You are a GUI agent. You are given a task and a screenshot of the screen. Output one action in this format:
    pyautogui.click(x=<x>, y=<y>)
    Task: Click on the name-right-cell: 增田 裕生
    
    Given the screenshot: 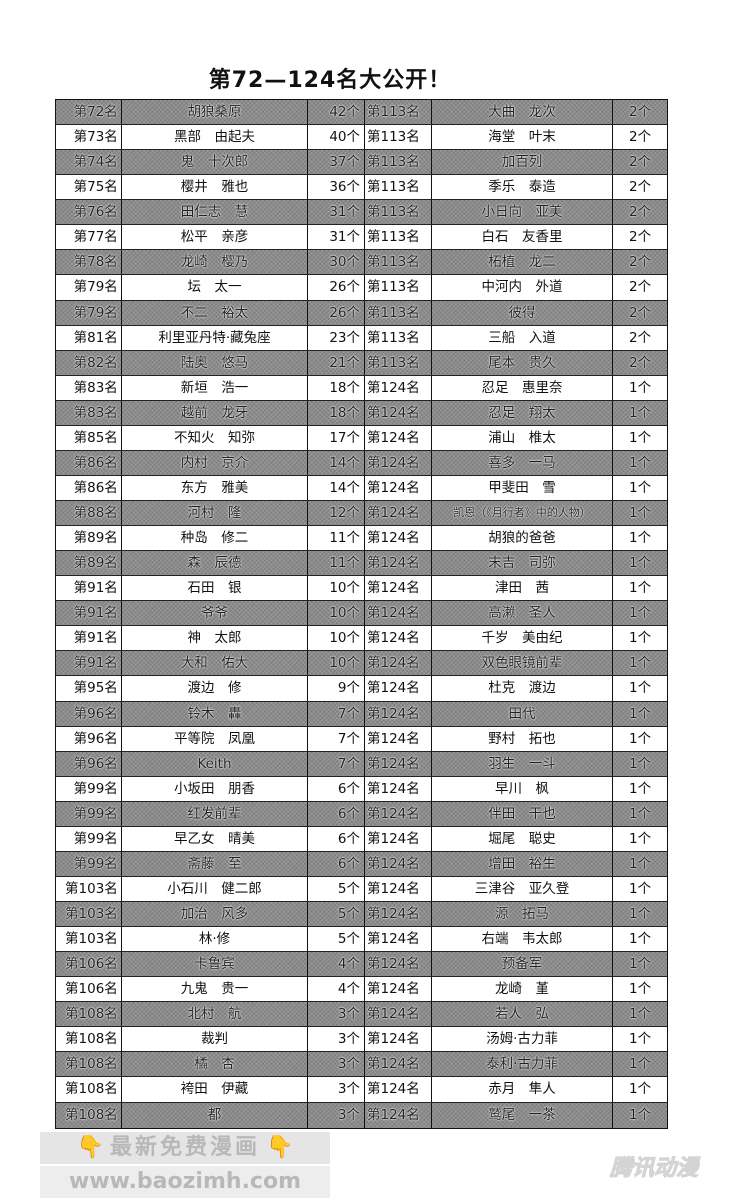 What is the action you would take?
    pyautogui.click(x=523, y=863)
    